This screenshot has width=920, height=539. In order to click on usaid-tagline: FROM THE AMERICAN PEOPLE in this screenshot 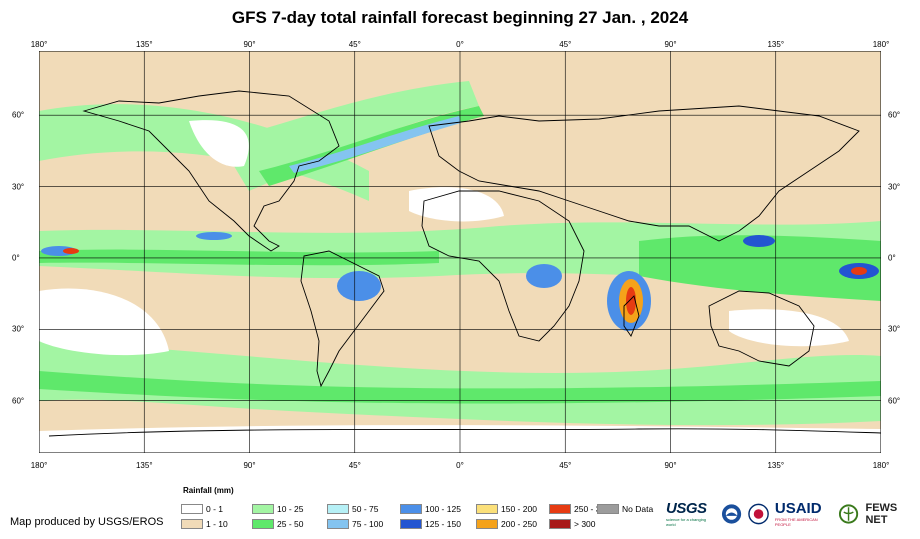, I will do `click(796, 522)`.